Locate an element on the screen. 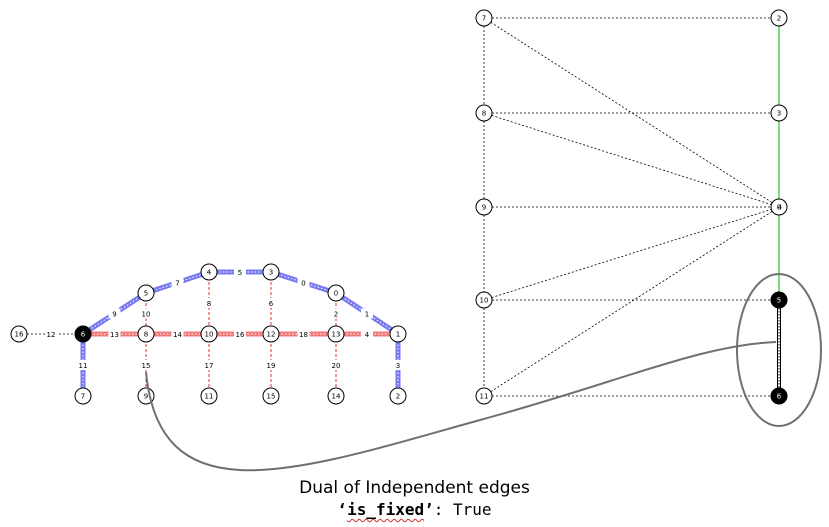 This screenshot has width=829, height=527. right-node-11: 11 is located at coordinates (484, 396).